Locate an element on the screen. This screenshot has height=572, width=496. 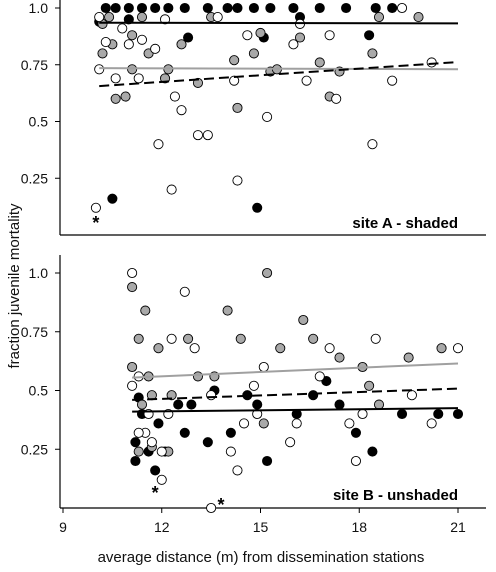
panel-label: site A - shaded is located at coordinates (405, 223).